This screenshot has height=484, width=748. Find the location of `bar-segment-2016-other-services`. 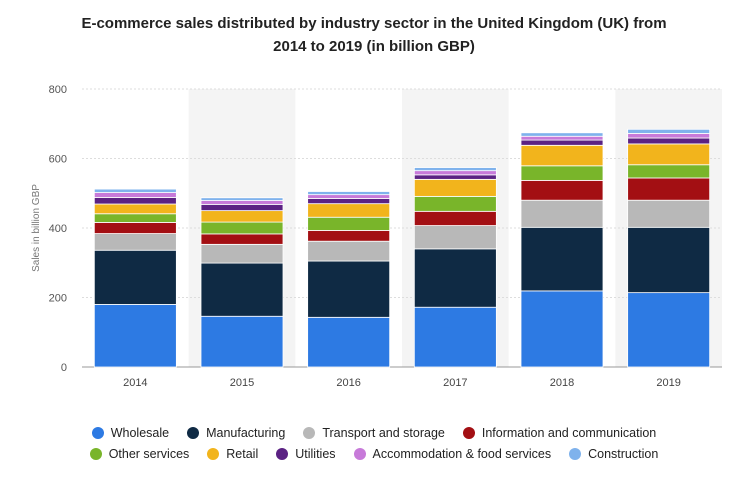

bar-segment-2016-other-services is located at coordinates (349, 223).